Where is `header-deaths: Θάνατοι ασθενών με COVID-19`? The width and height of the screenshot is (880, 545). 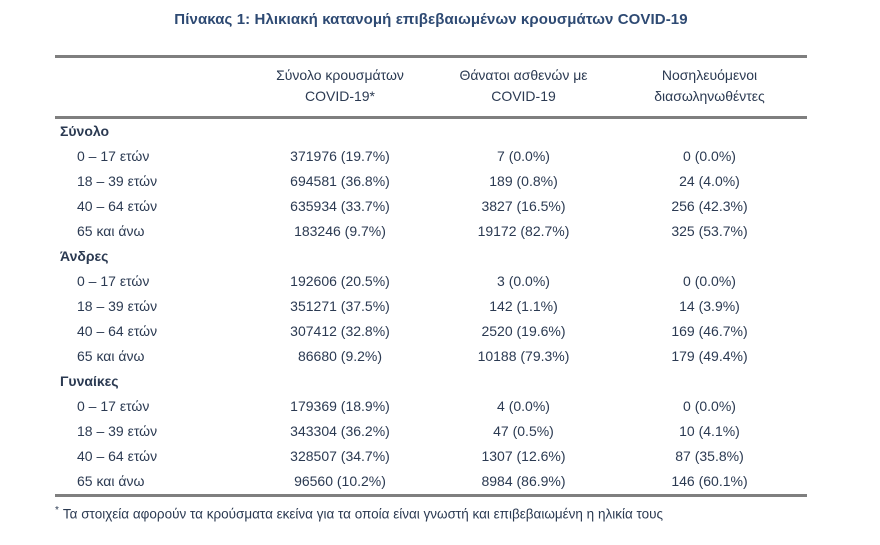
header-deaths: Θάνατοι ασθενών με COVID-19 is located at coordinates (523, 87).